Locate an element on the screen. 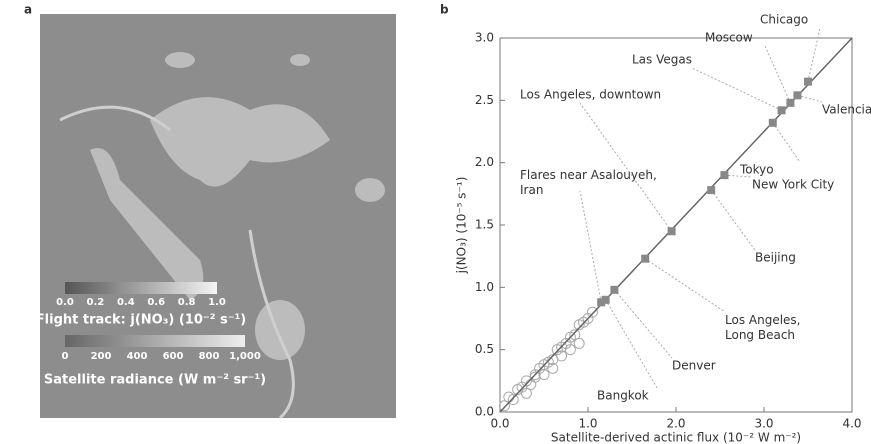  point-label: Las Vegas is located at coordinates (662, 60).